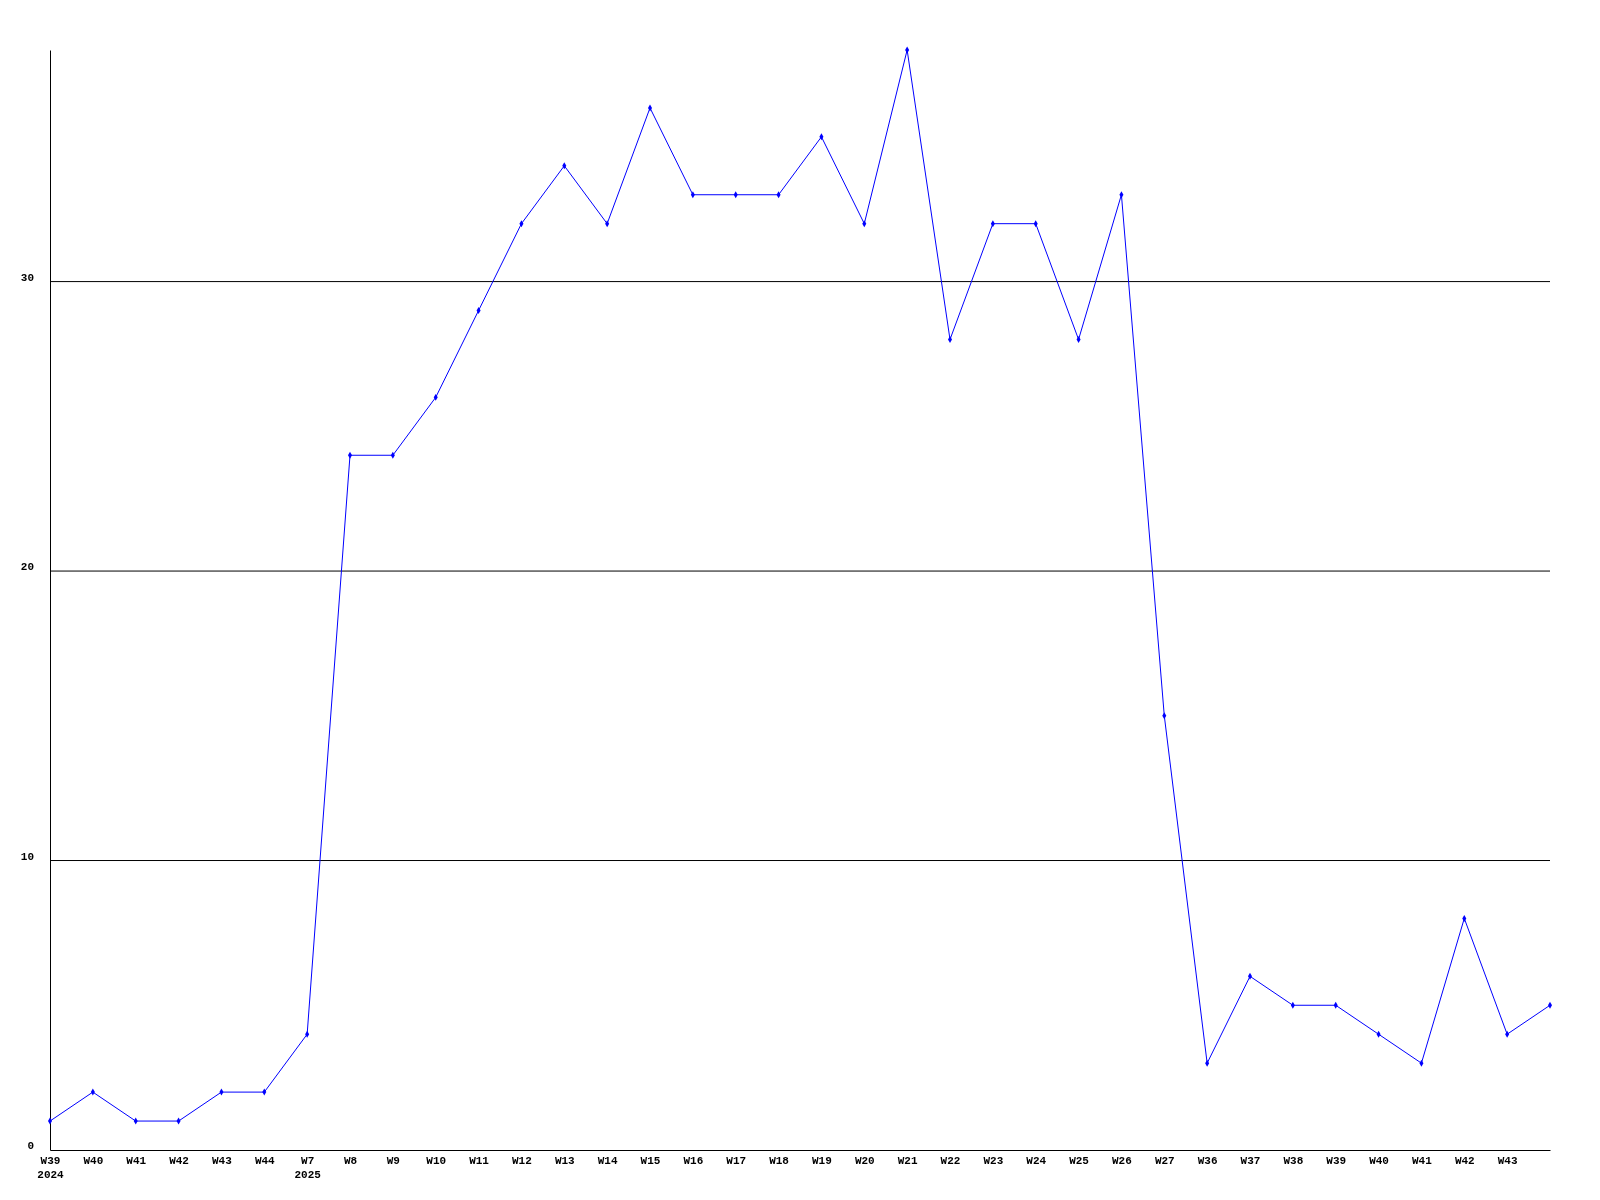 This screenshot has height=1200, width=1600. What do you see at coordinates (265, 1160) in the screenshot?
I see `x-tick-label: W44` at bounding box center [265, 1160].